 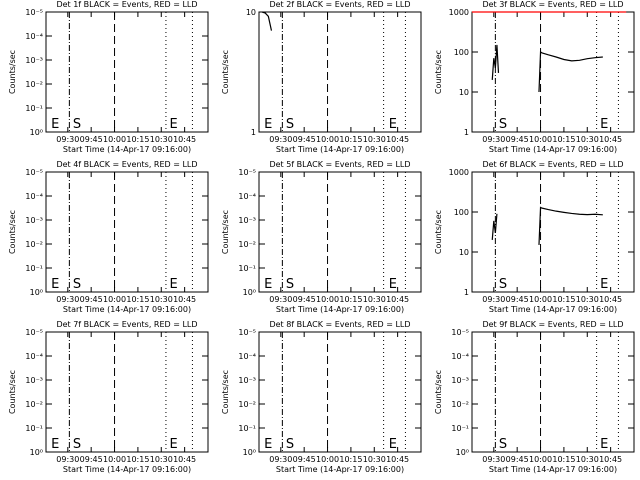 What do you see at coordinates (339, 164) in the screenshot?
I see `chart-title: Det 5f BLACK = Events, RED = LLD` at bounding box center [339, 164].